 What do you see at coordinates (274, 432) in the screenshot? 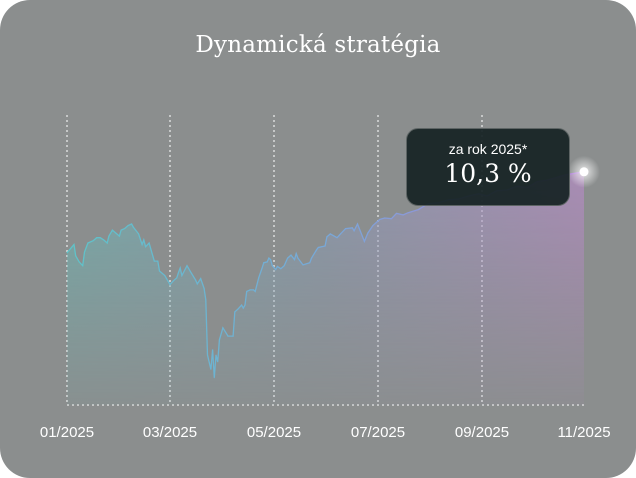
I see `x-tick-label: 05/2025` at bounding box center [274, 432].